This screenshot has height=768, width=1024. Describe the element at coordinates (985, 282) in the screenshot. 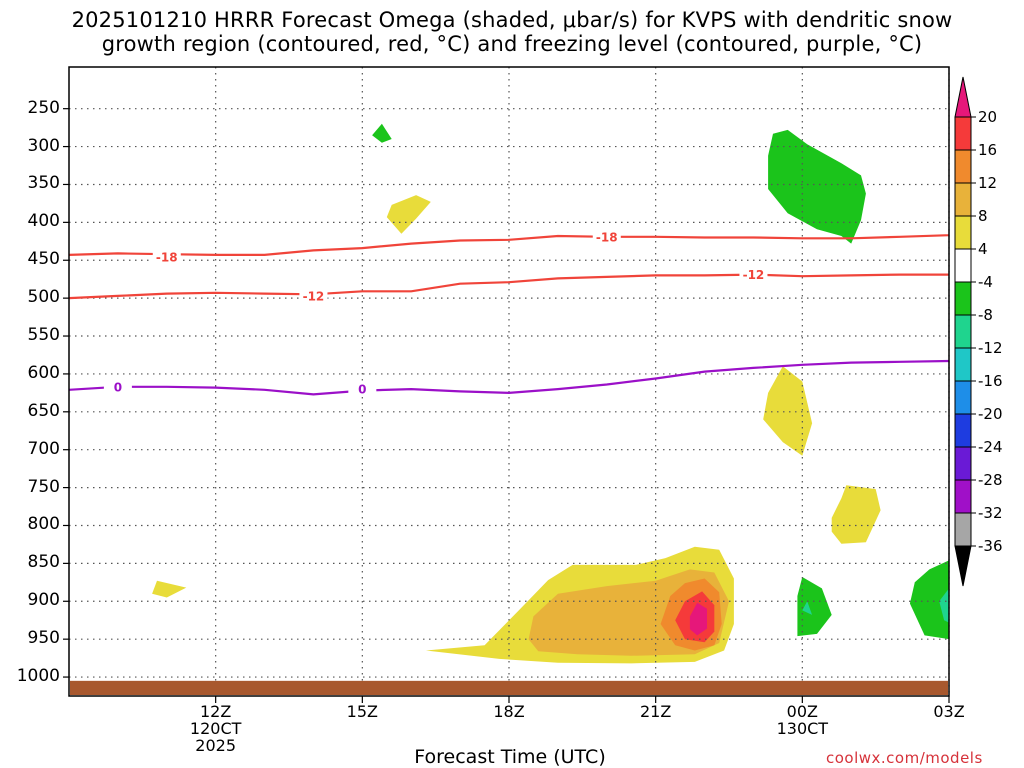

I see `colorbar-label: -4` at that location.